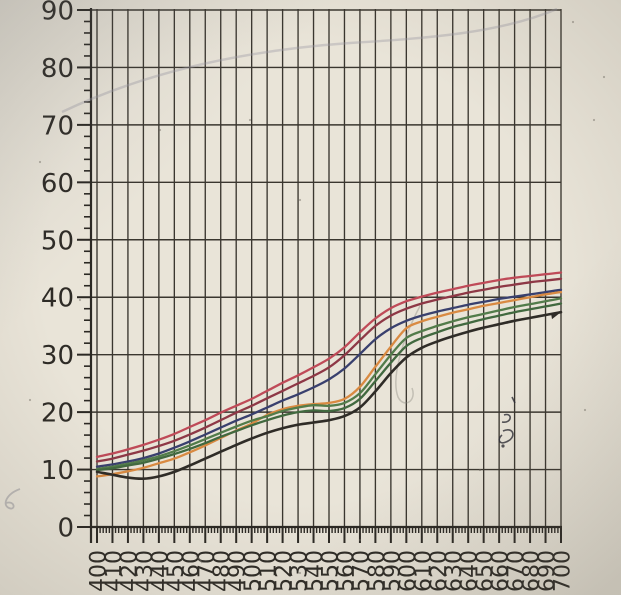 The image size is (621, 595). Describe the element at coordinates (57, 184) in the screenshot. I see `y-axis-label: 60` at that location.